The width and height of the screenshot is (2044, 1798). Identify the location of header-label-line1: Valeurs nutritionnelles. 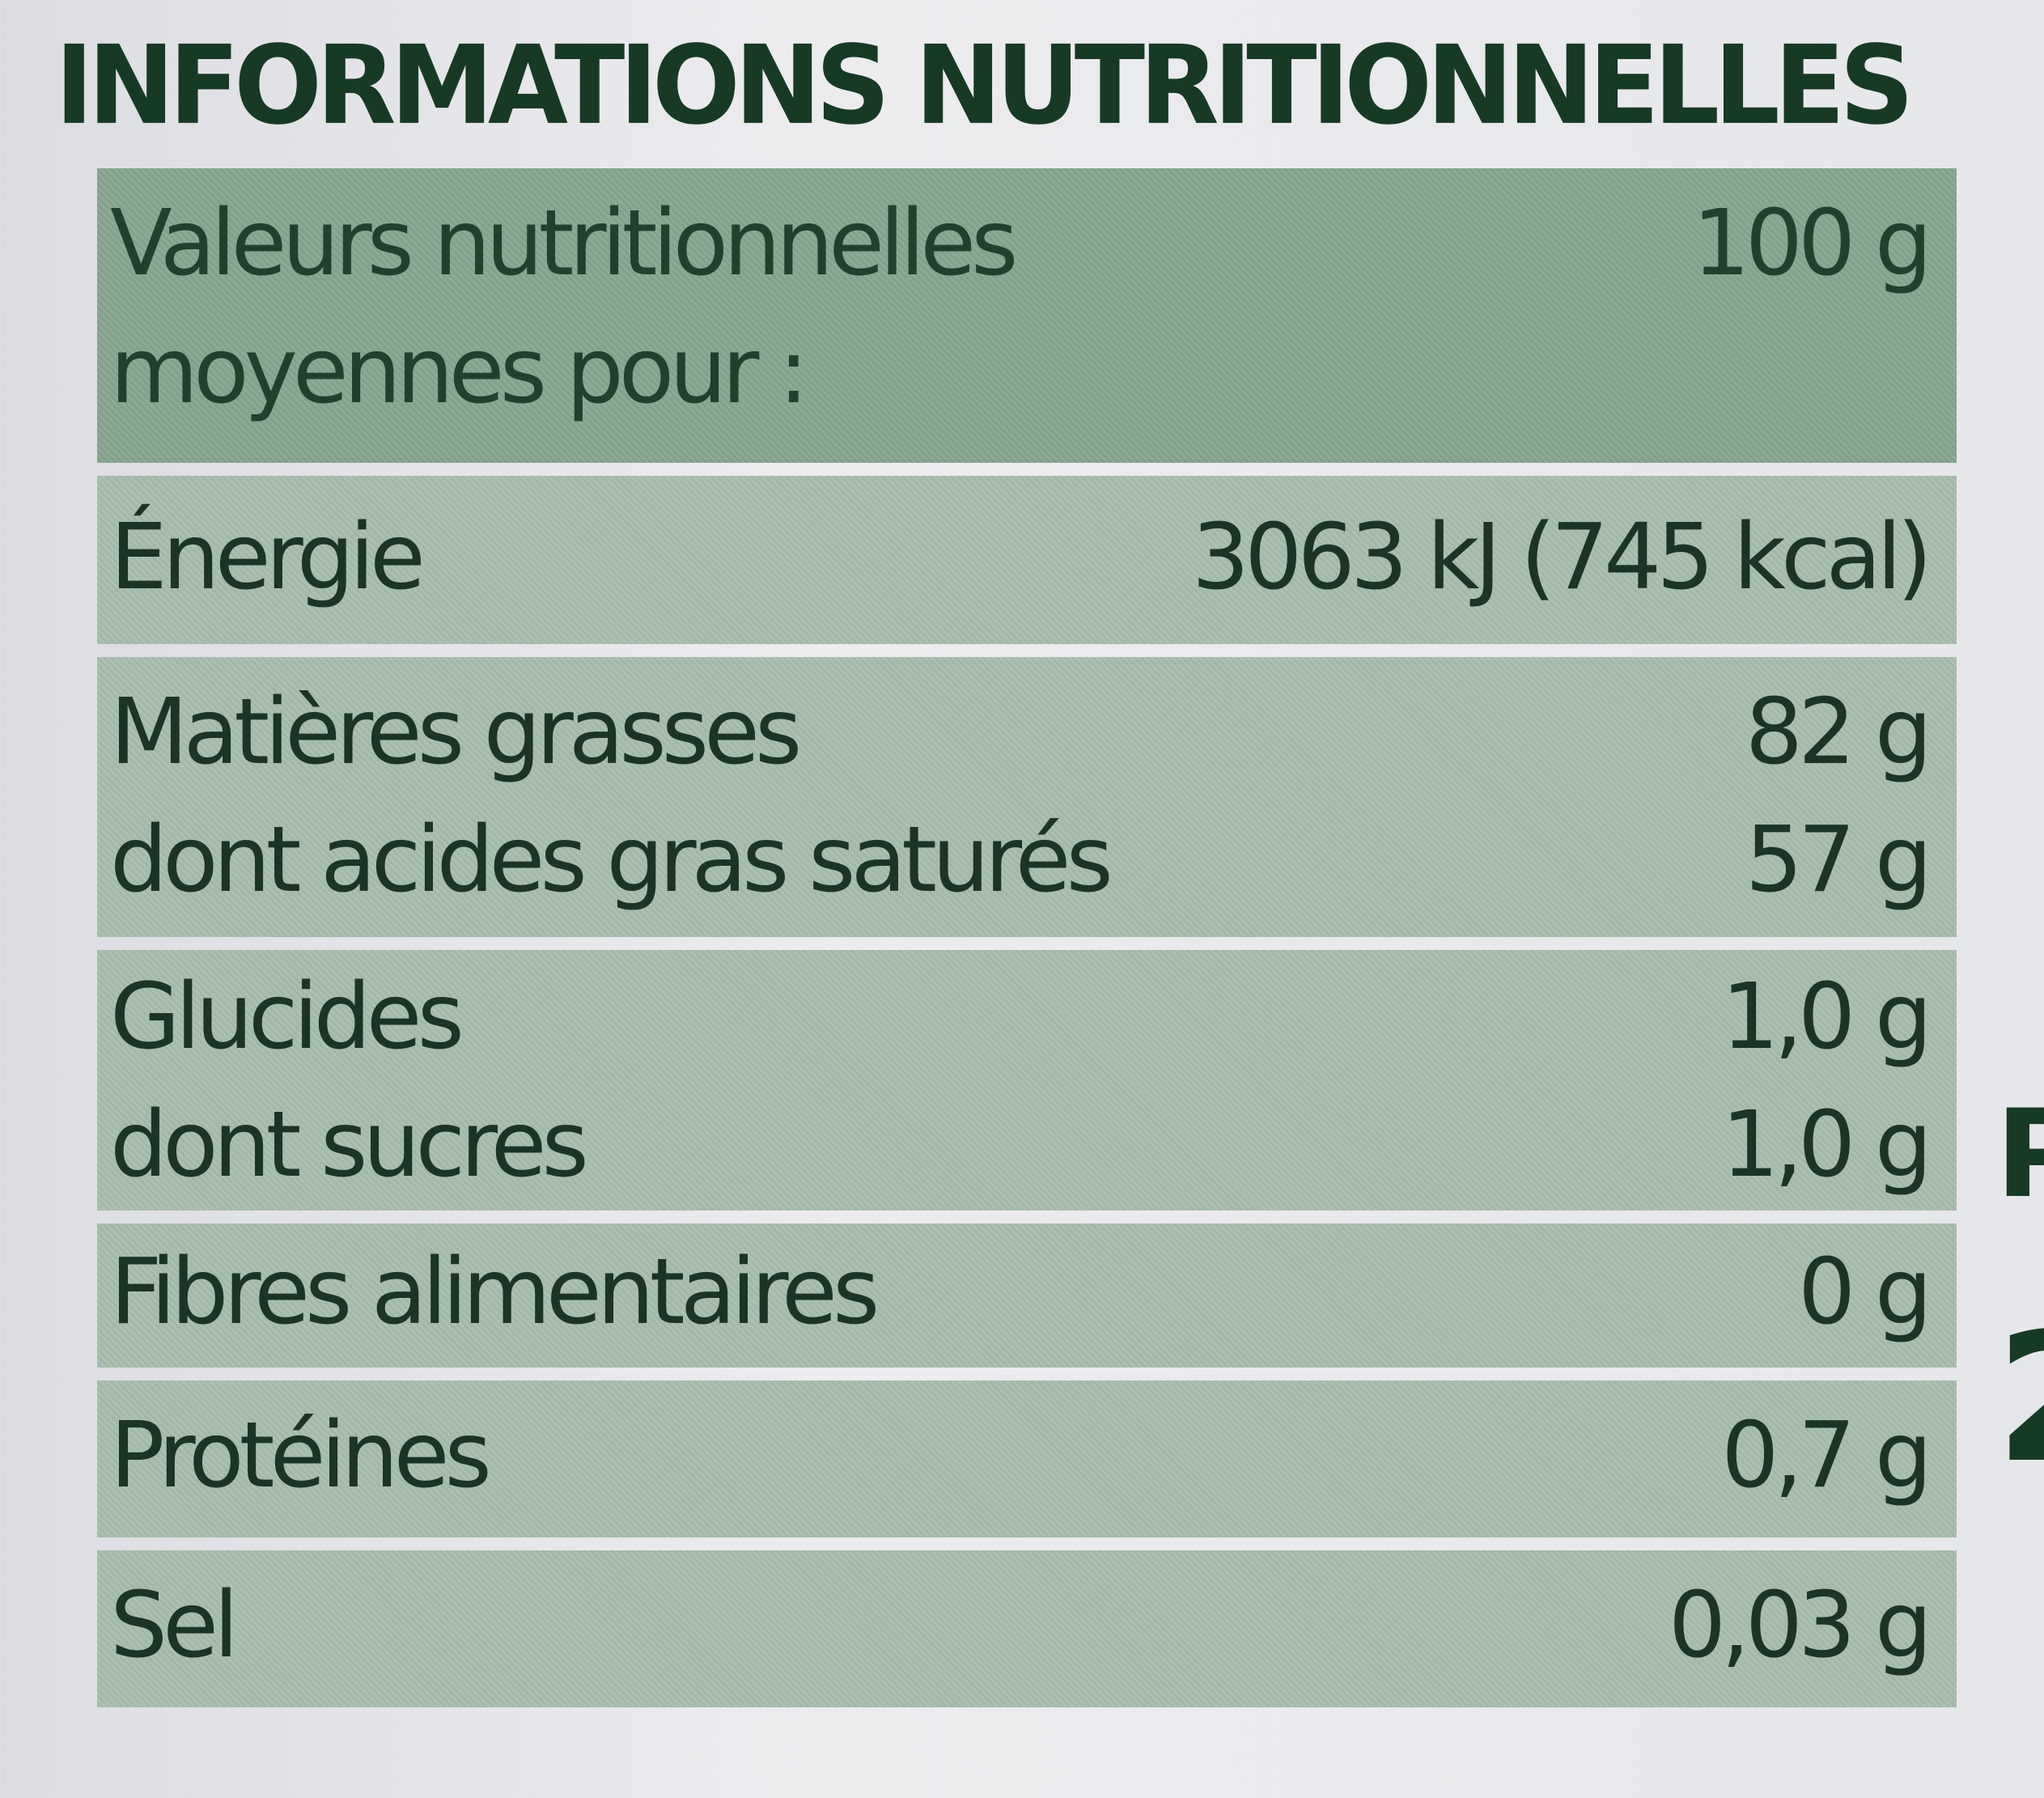
(564, 243).